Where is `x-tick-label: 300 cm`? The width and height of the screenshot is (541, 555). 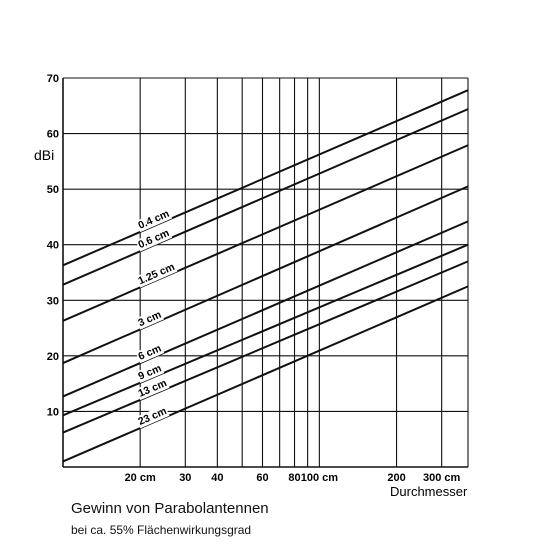
x-tick-label: 300 cm is located at coordinates (442, 478).